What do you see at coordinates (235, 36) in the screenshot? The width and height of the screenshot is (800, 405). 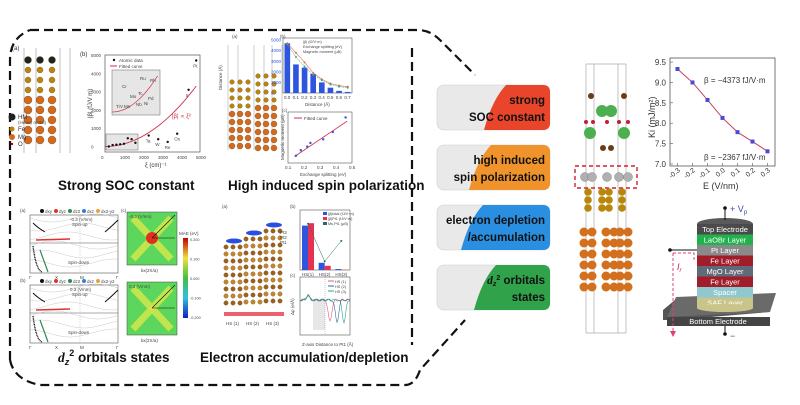 I see `panel-label: (a)` at bounding box center [235, 36].